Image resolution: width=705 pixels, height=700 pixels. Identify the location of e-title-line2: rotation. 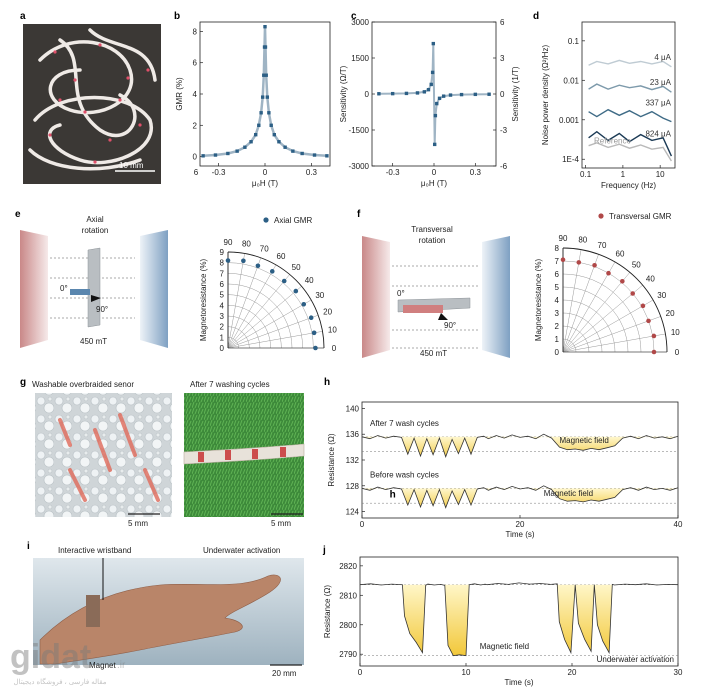
(95, 230).